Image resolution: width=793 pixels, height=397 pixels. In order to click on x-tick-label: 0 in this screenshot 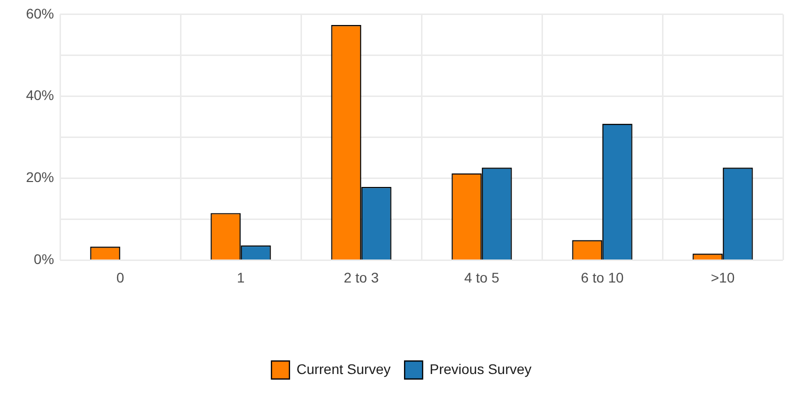, I will do `click(120, 277)`.